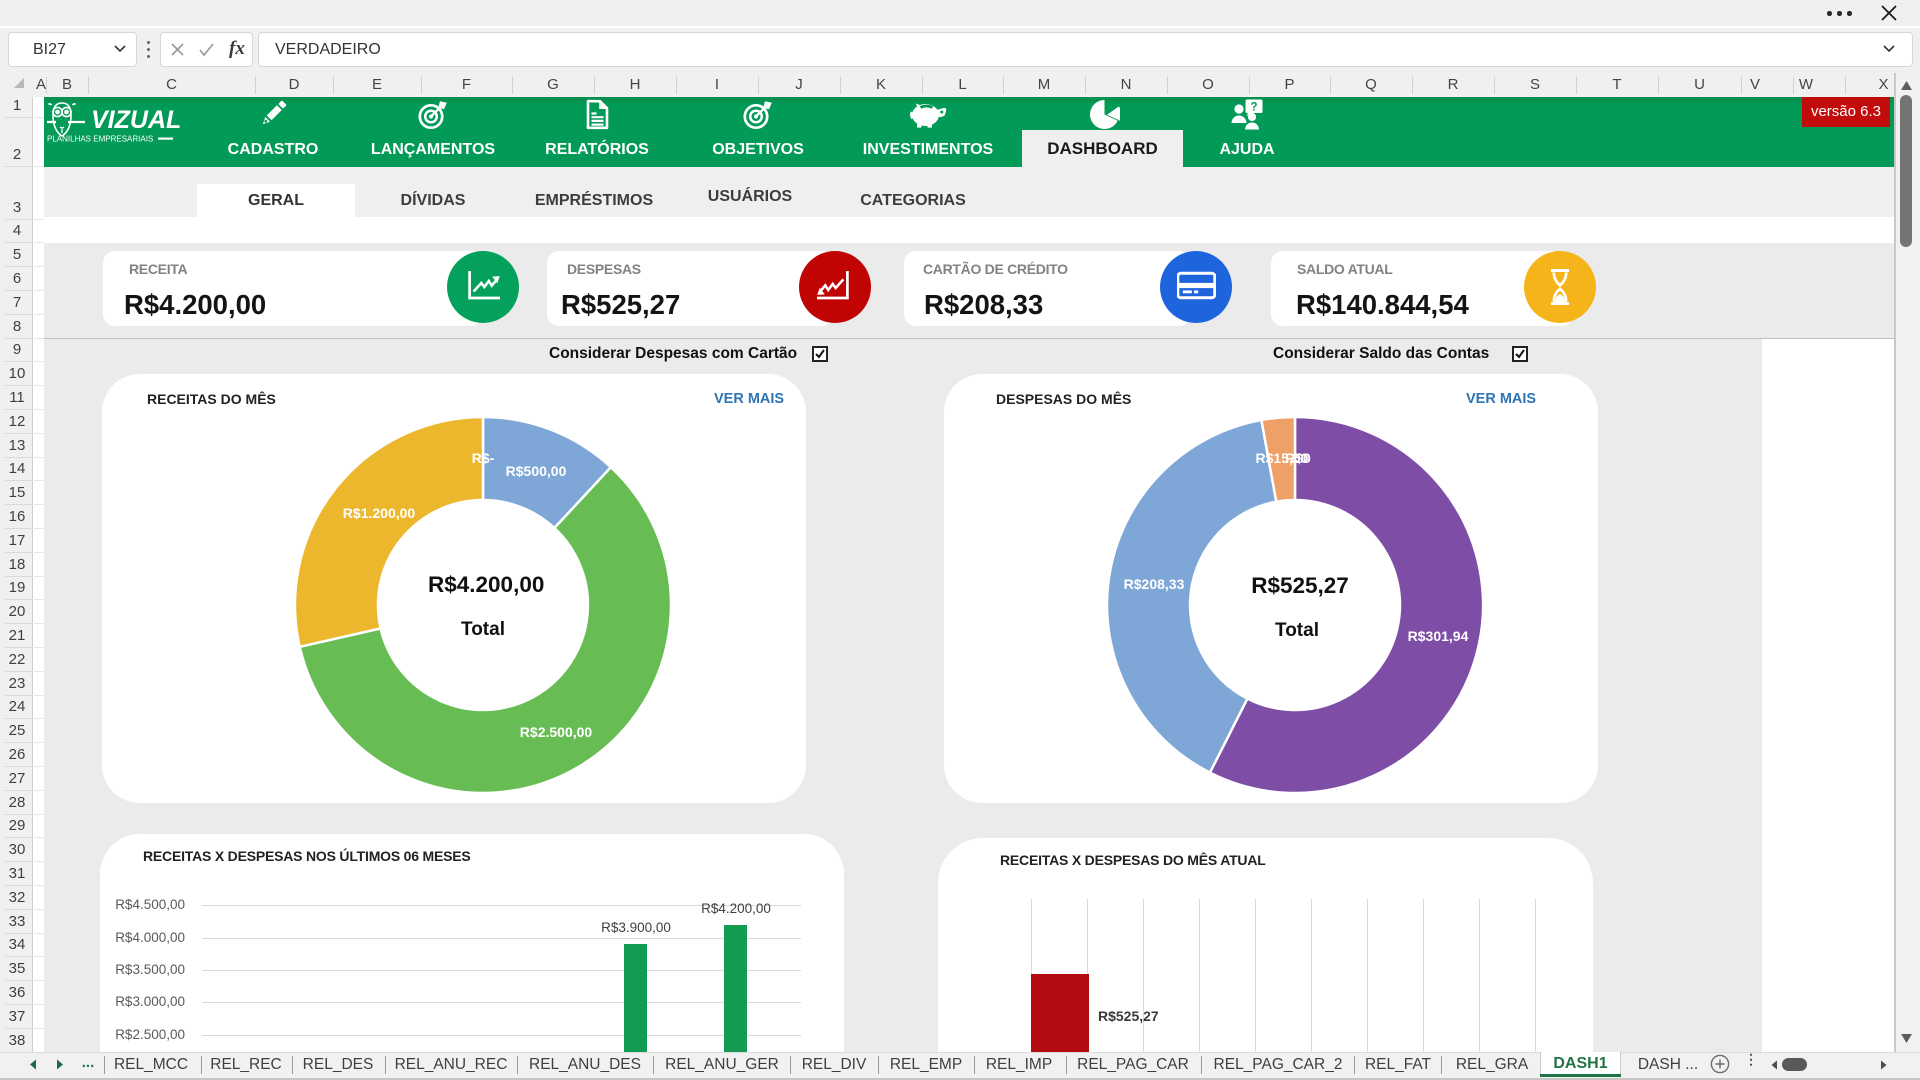 The height and width of the screenshot is (1080, 1920). I want to click on svg-text: VIZUAL, so click(136, 120).